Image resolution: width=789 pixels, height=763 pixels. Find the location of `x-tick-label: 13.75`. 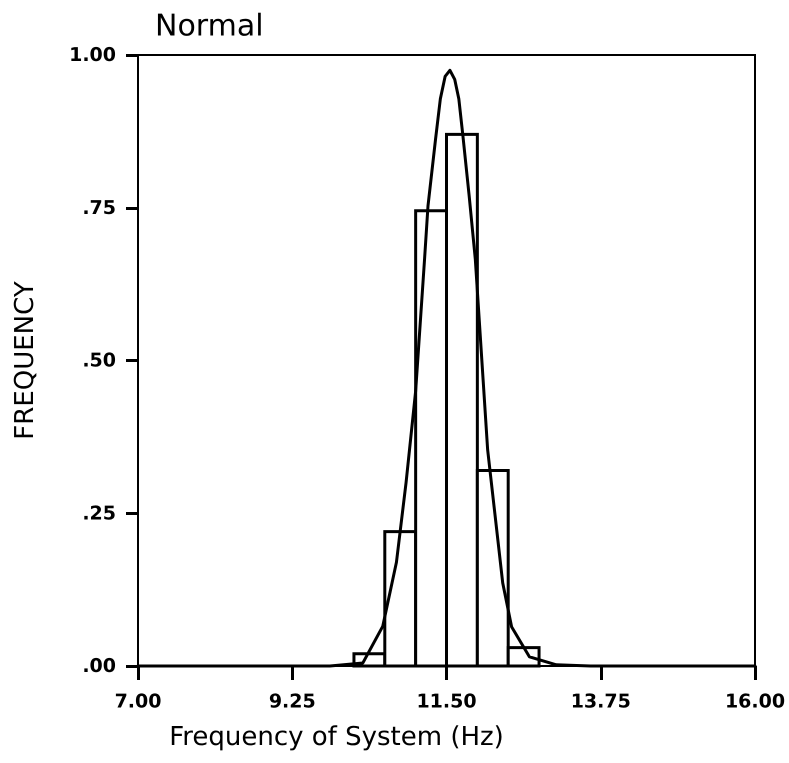

x-tick-label: 13.75 is located at coordinates (600, 701).